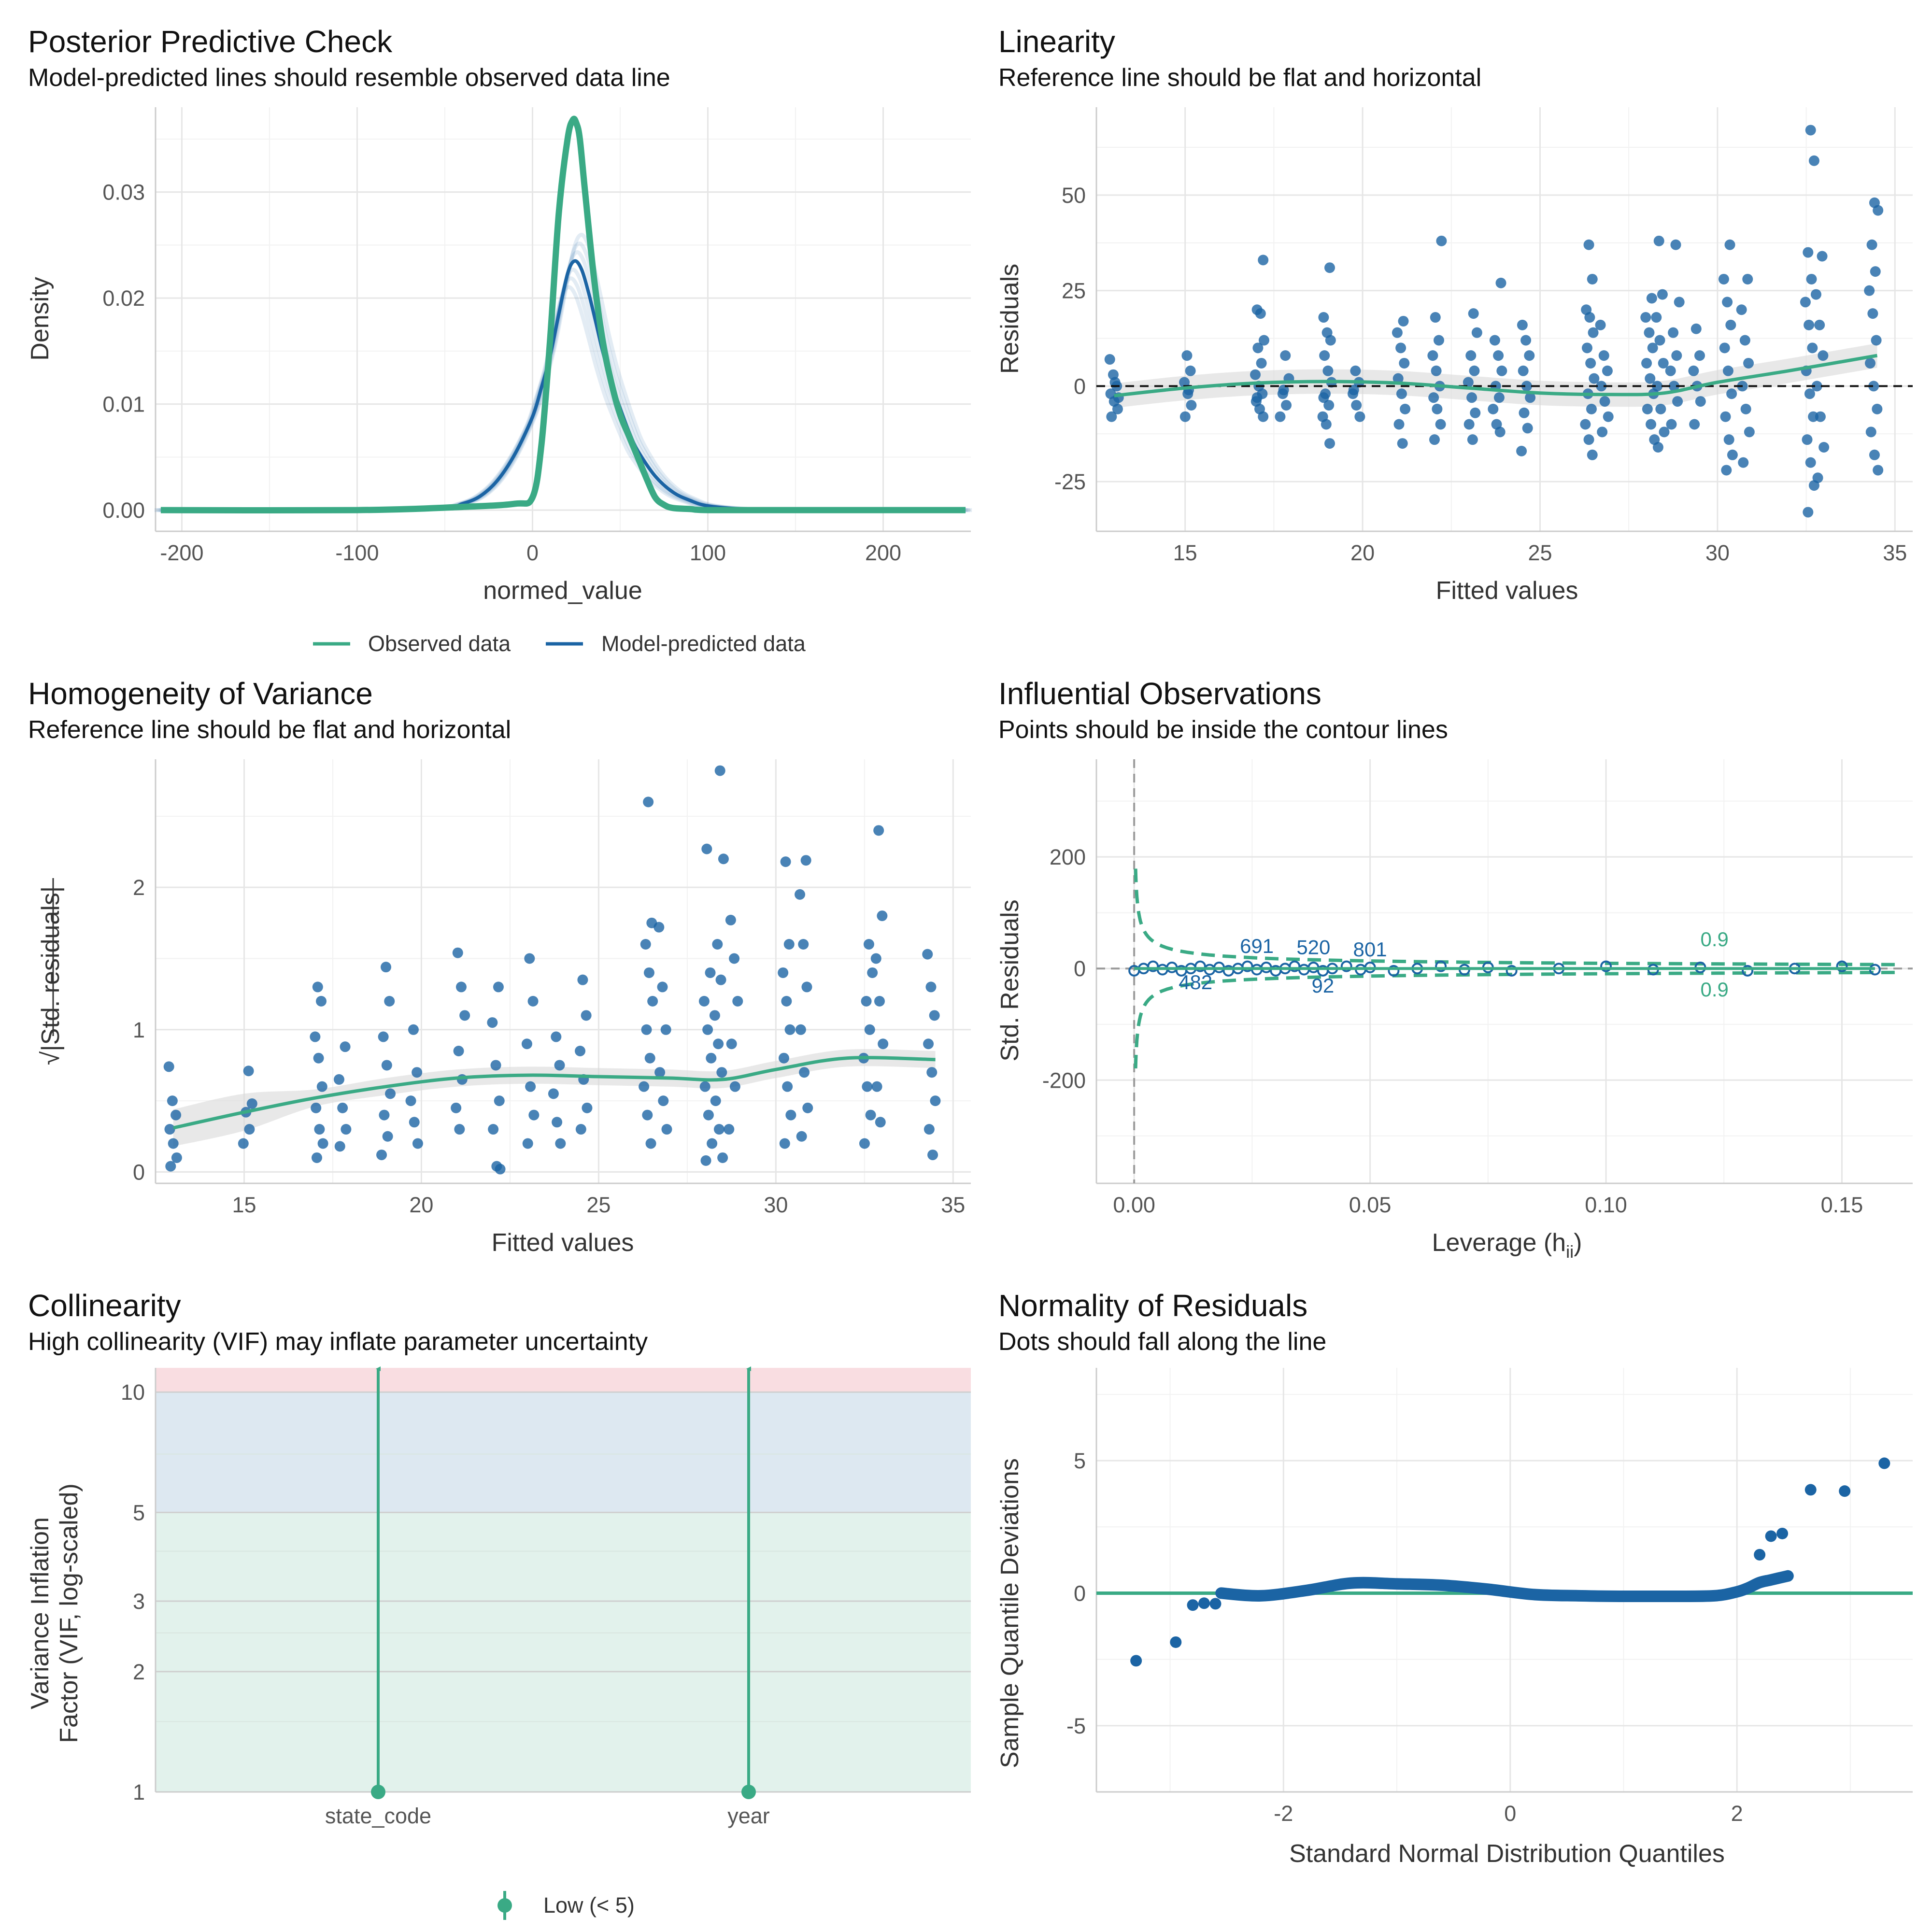 This screenshot has height=1932, width=1932. I want to click on collinearity-y-tick-label: 10, so click(133, 1392).